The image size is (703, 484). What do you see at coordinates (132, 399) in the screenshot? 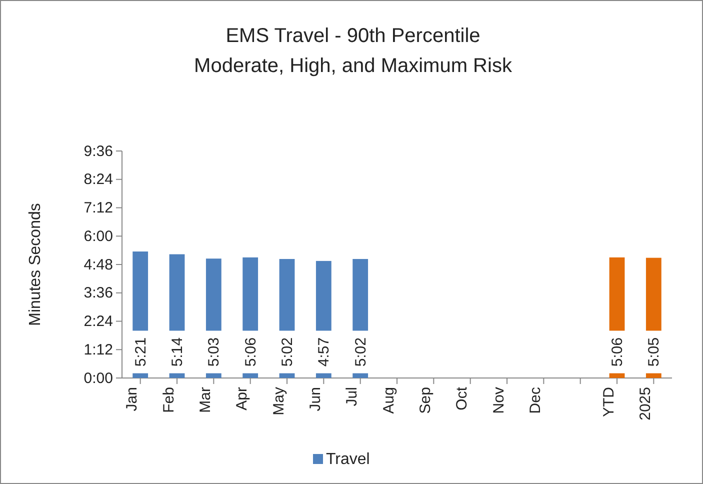
I see `x-tick-label: Jan` at bounding box center [132, 399].